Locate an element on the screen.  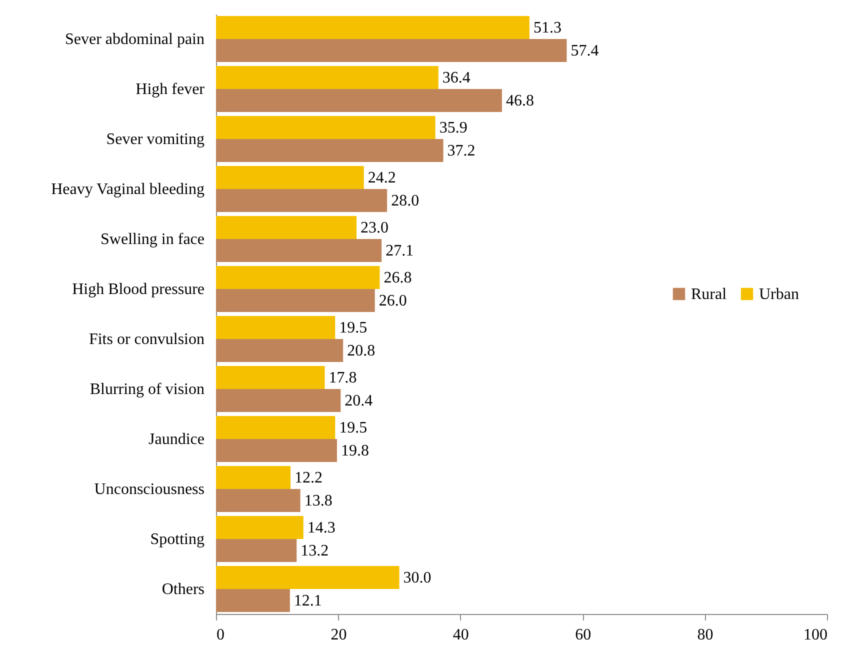
data-label: 12.2 is located at coordinates (308, 478).